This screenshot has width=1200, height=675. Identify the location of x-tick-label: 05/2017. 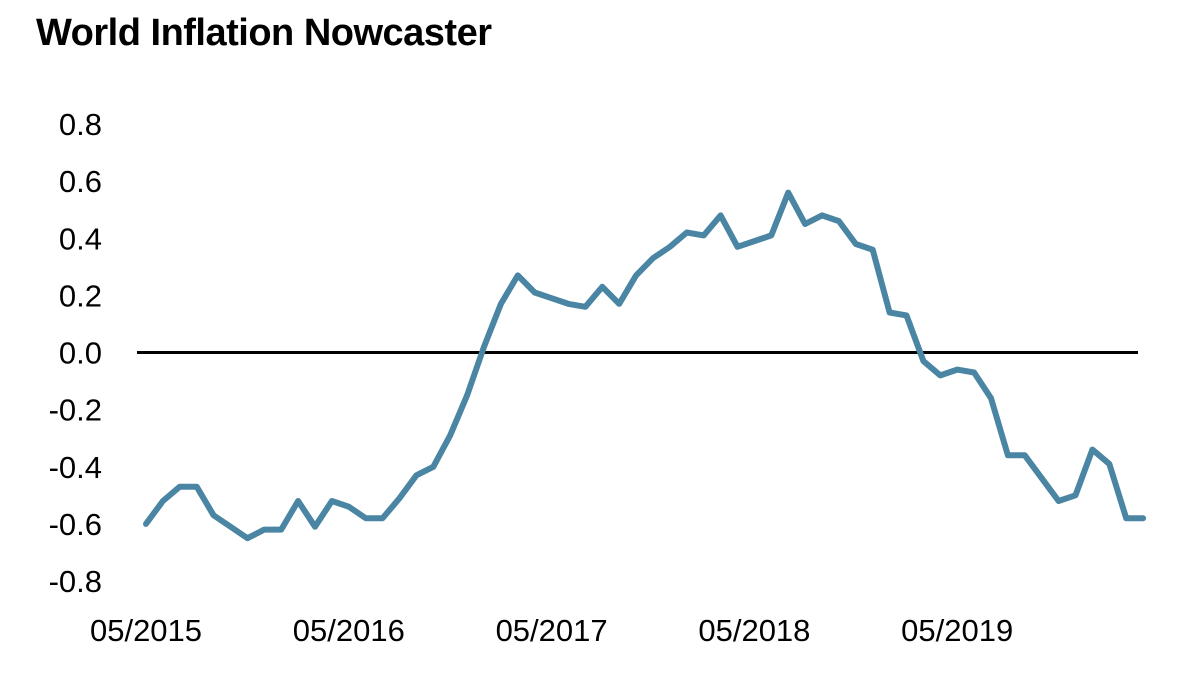
(552, 630).